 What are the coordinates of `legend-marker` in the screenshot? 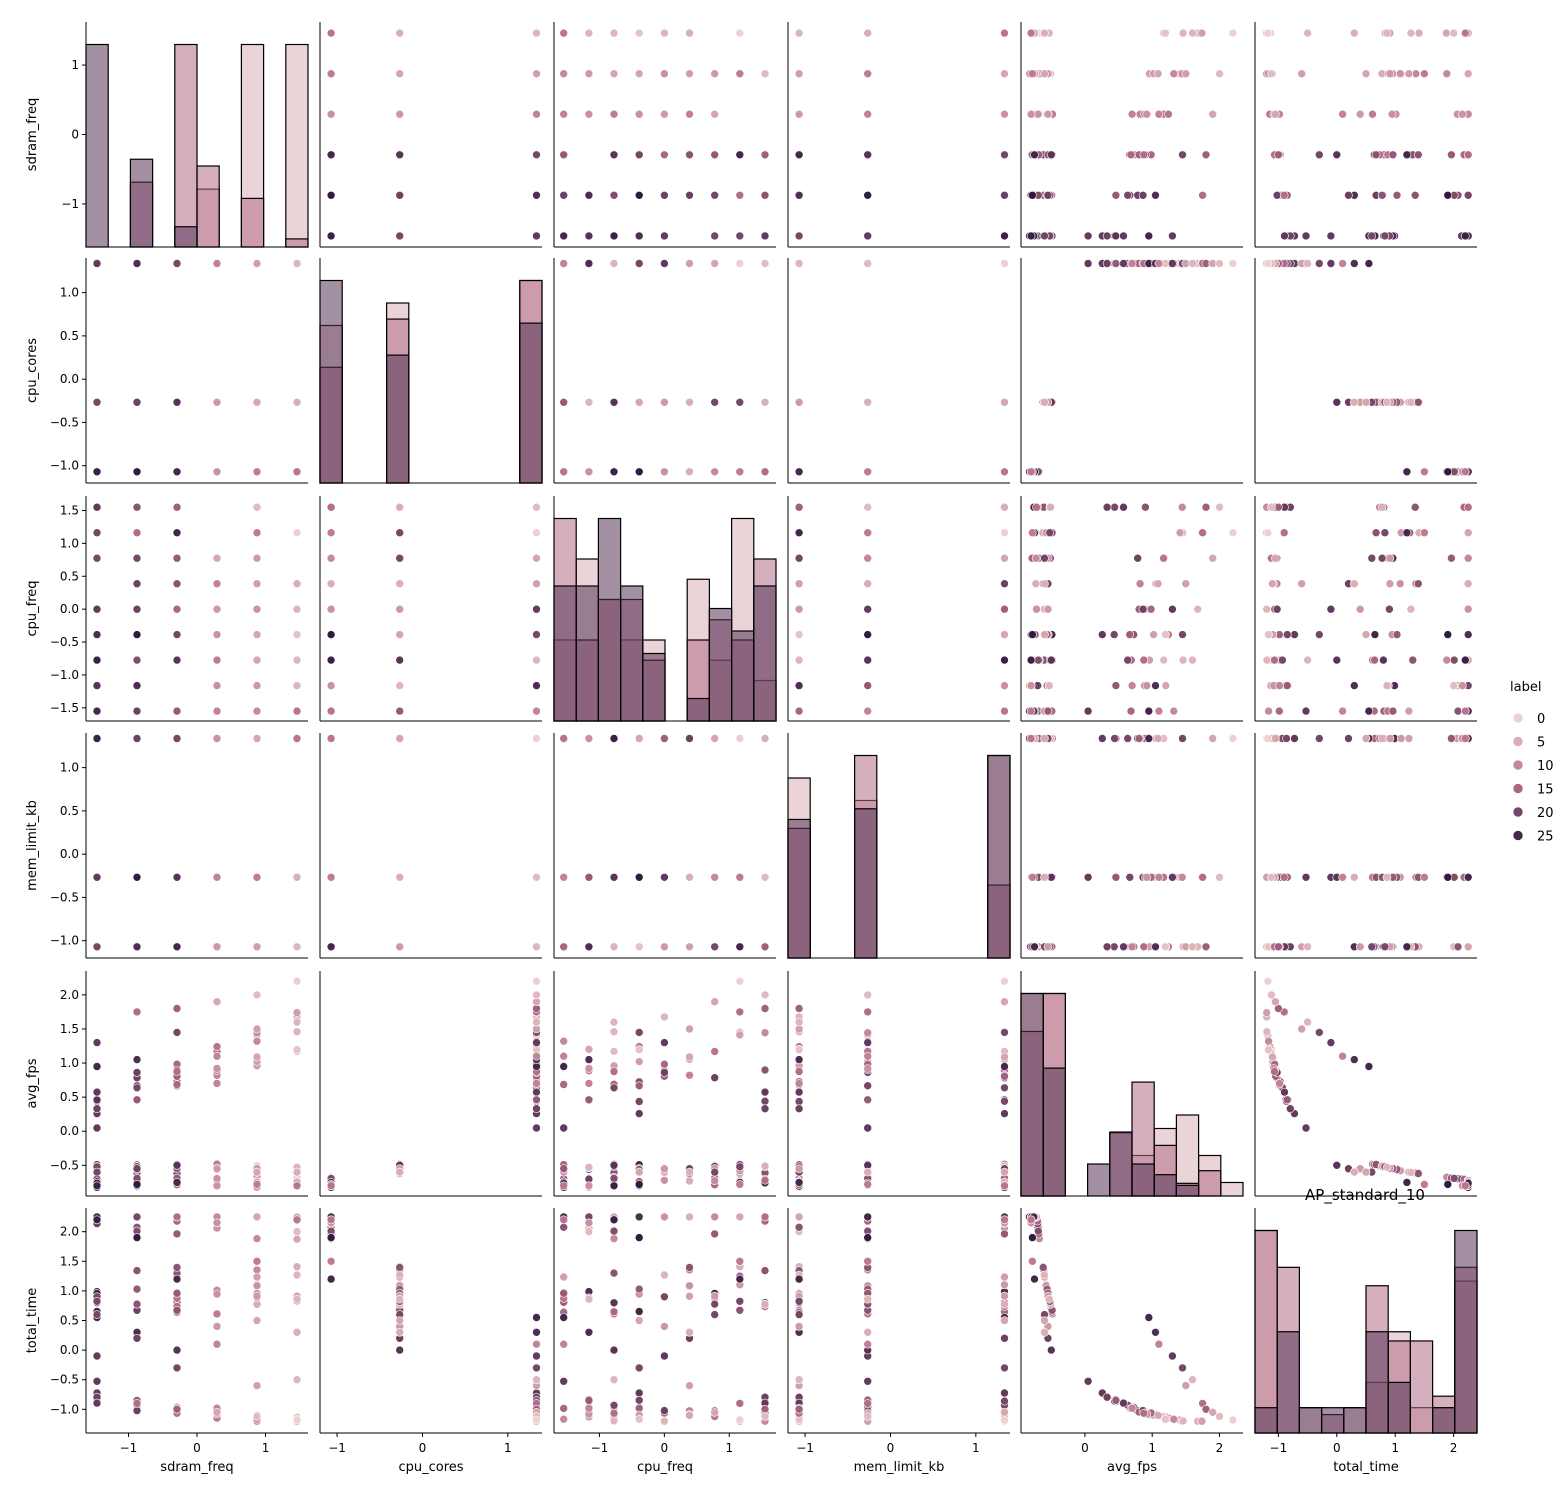 It's located at (1518, 765).